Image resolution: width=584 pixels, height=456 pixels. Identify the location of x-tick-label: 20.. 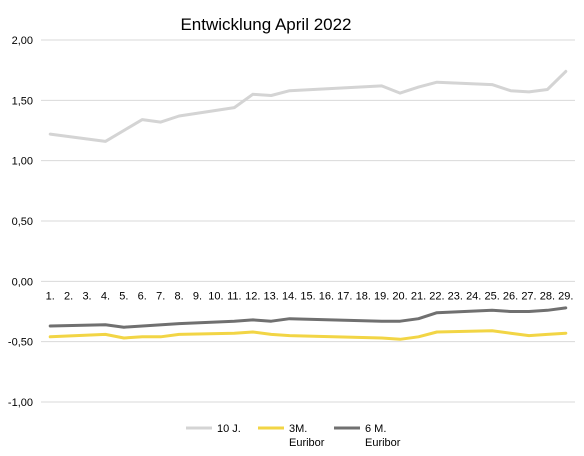
(399, 296).